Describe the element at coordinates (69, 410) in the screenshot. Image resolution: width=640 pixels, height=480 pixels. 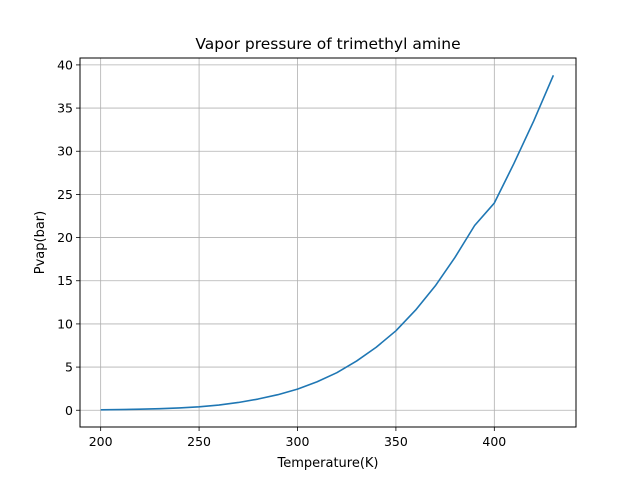
I see `y-tick-label: 0` at that location.